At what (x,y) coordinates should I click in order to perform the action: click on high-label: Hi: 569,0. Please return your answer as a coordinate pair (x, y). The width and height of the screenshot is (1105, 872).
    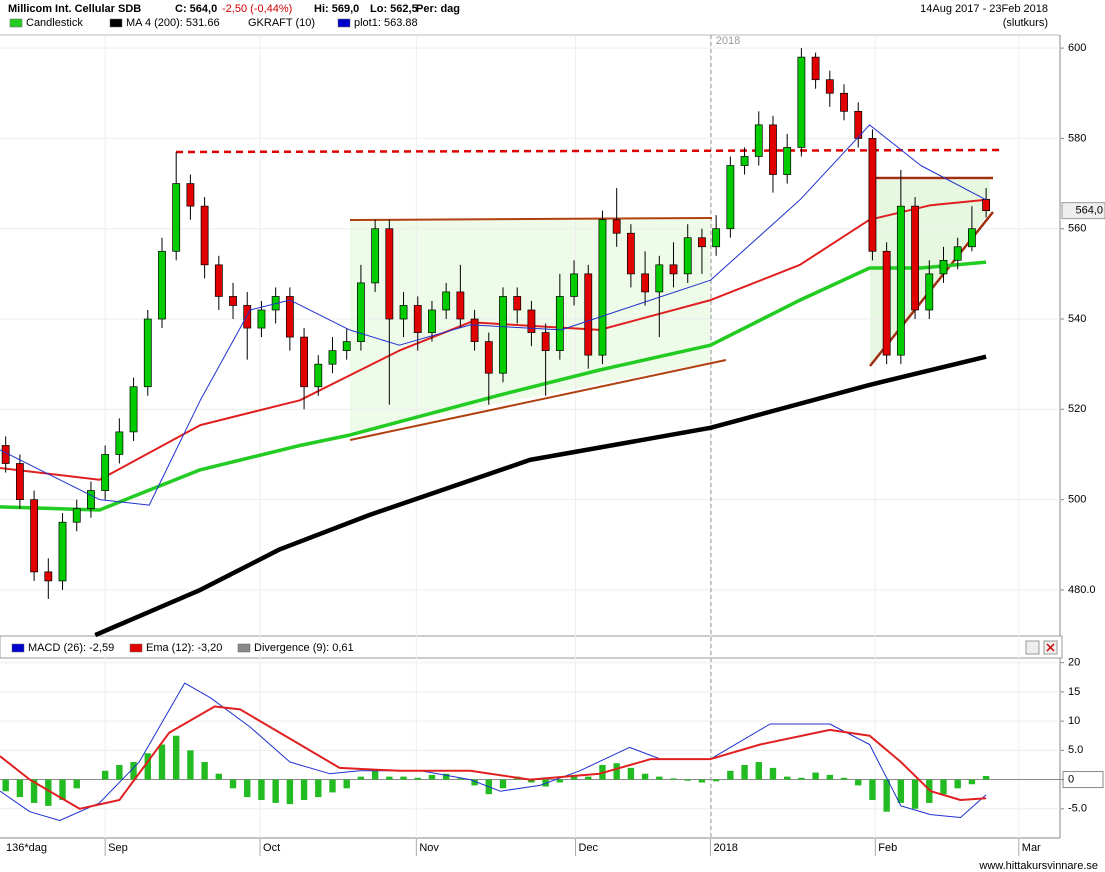
    Looking at the image, I should click on (336, 9).